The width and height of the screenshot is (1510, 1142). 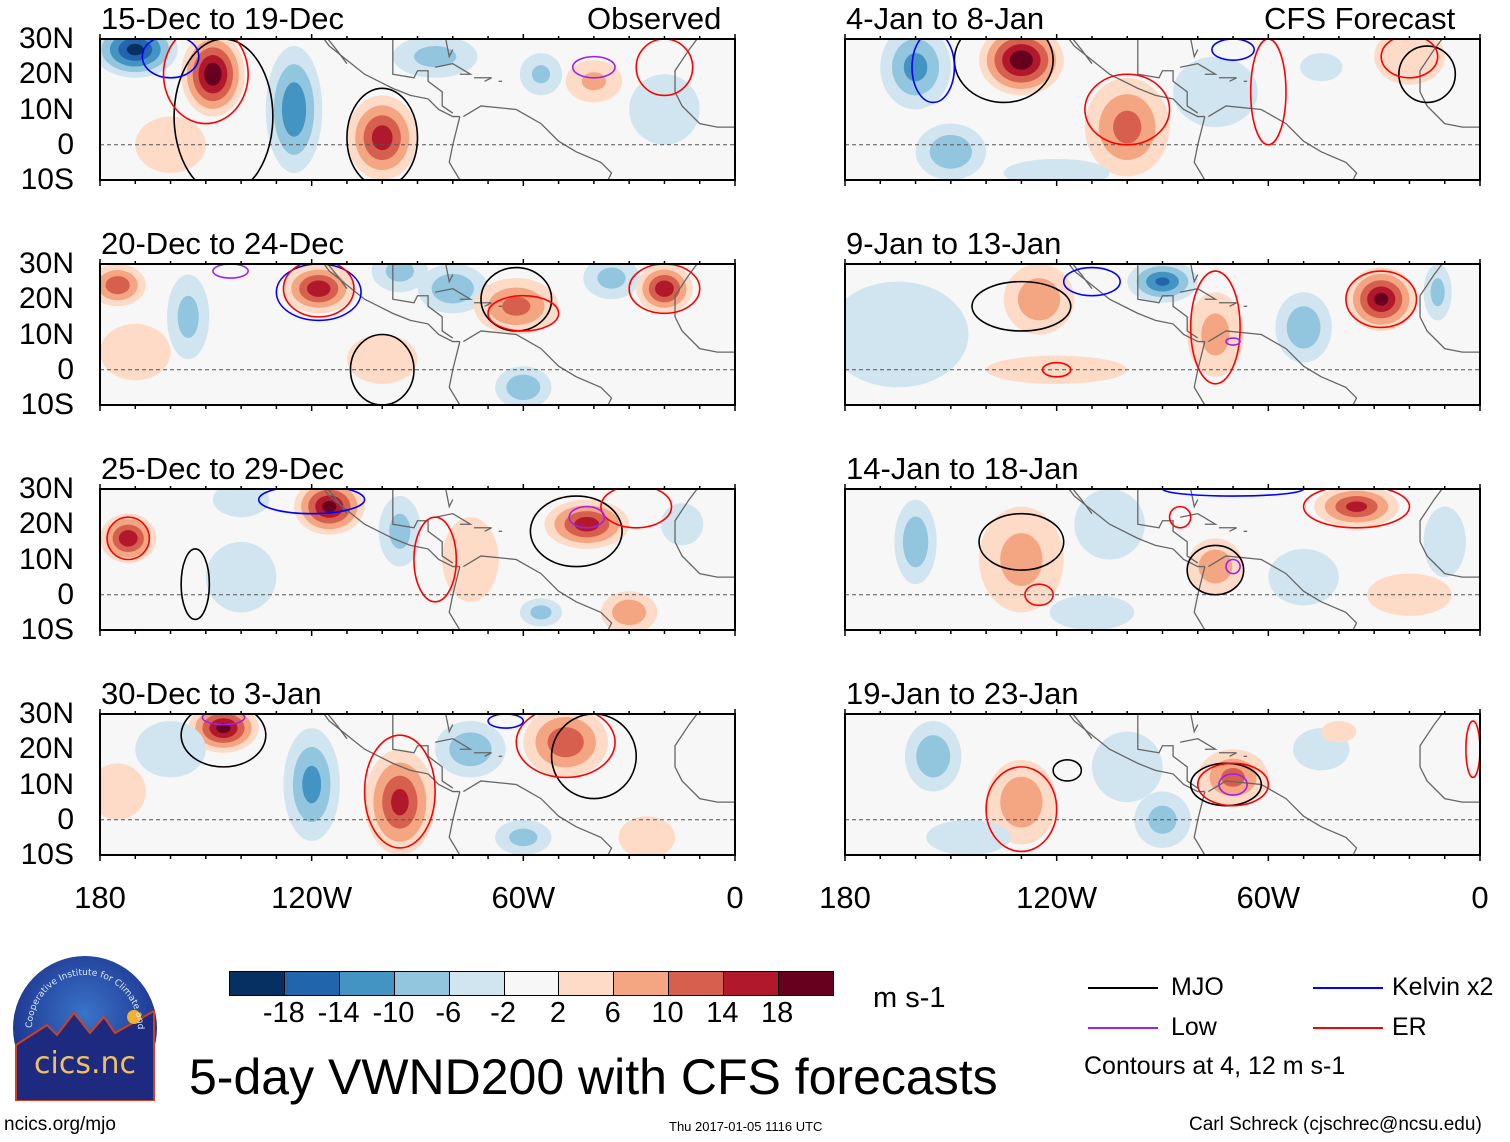 I want to click on logo-text: cics.nc, so click(x=85, y=1063).